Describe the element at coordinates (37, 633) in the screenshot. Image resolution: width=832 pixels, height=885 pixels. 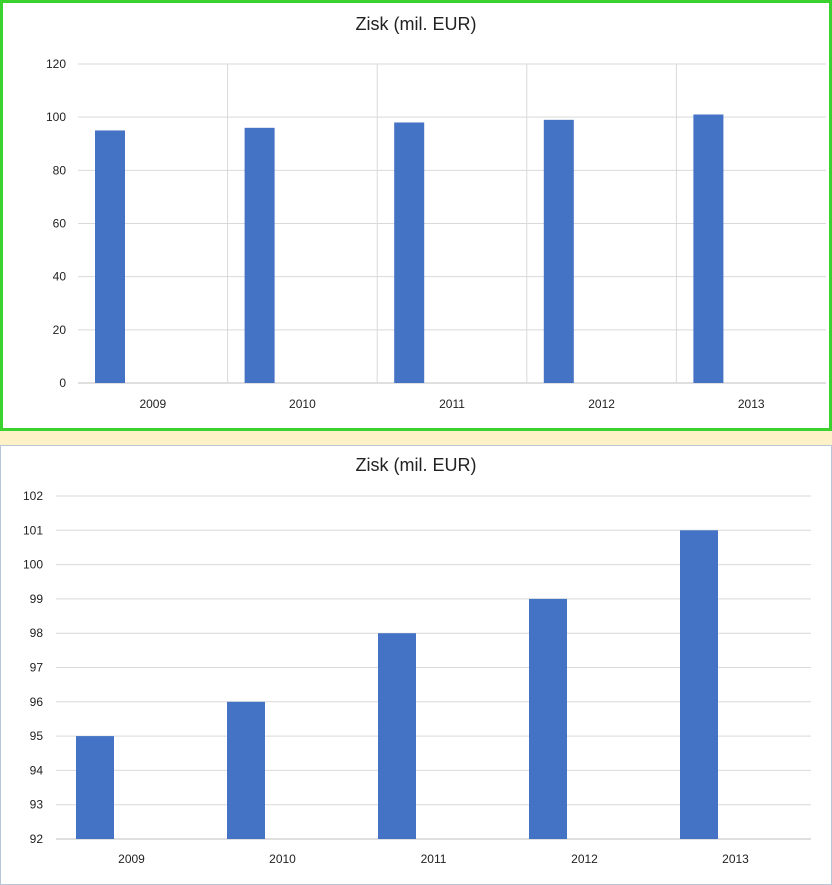
I see `y-tick-label: 98` at that location.